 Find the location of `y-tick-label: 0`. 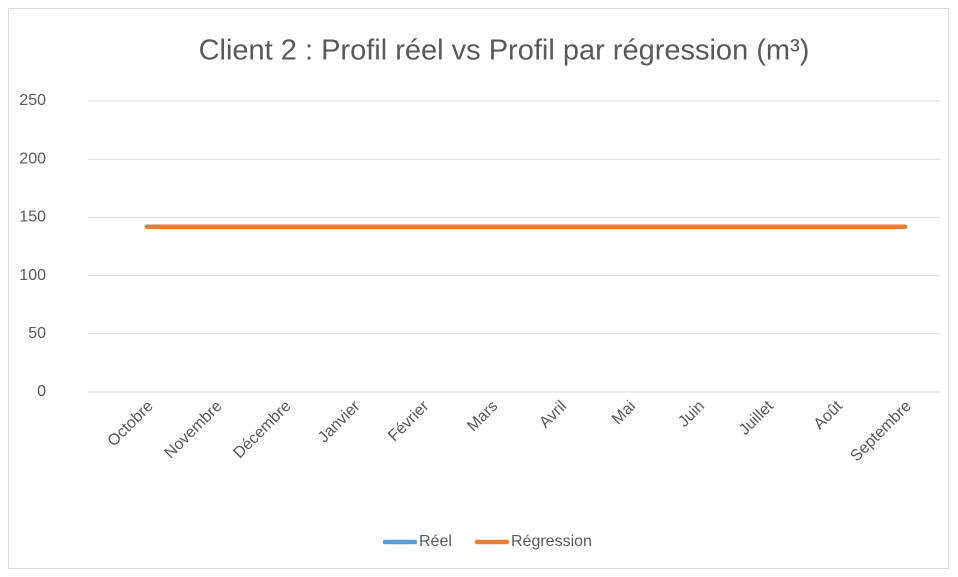

y-tick-label: 0 is located at coordinates (41, 391).